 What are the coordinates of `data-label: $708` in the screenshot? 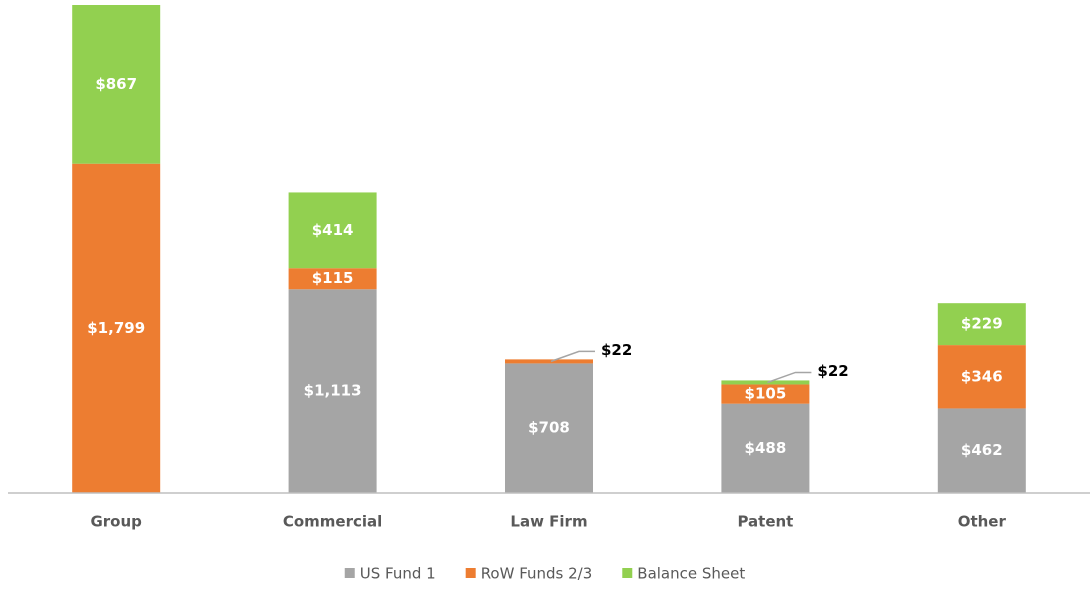 It's located at (549, 428).